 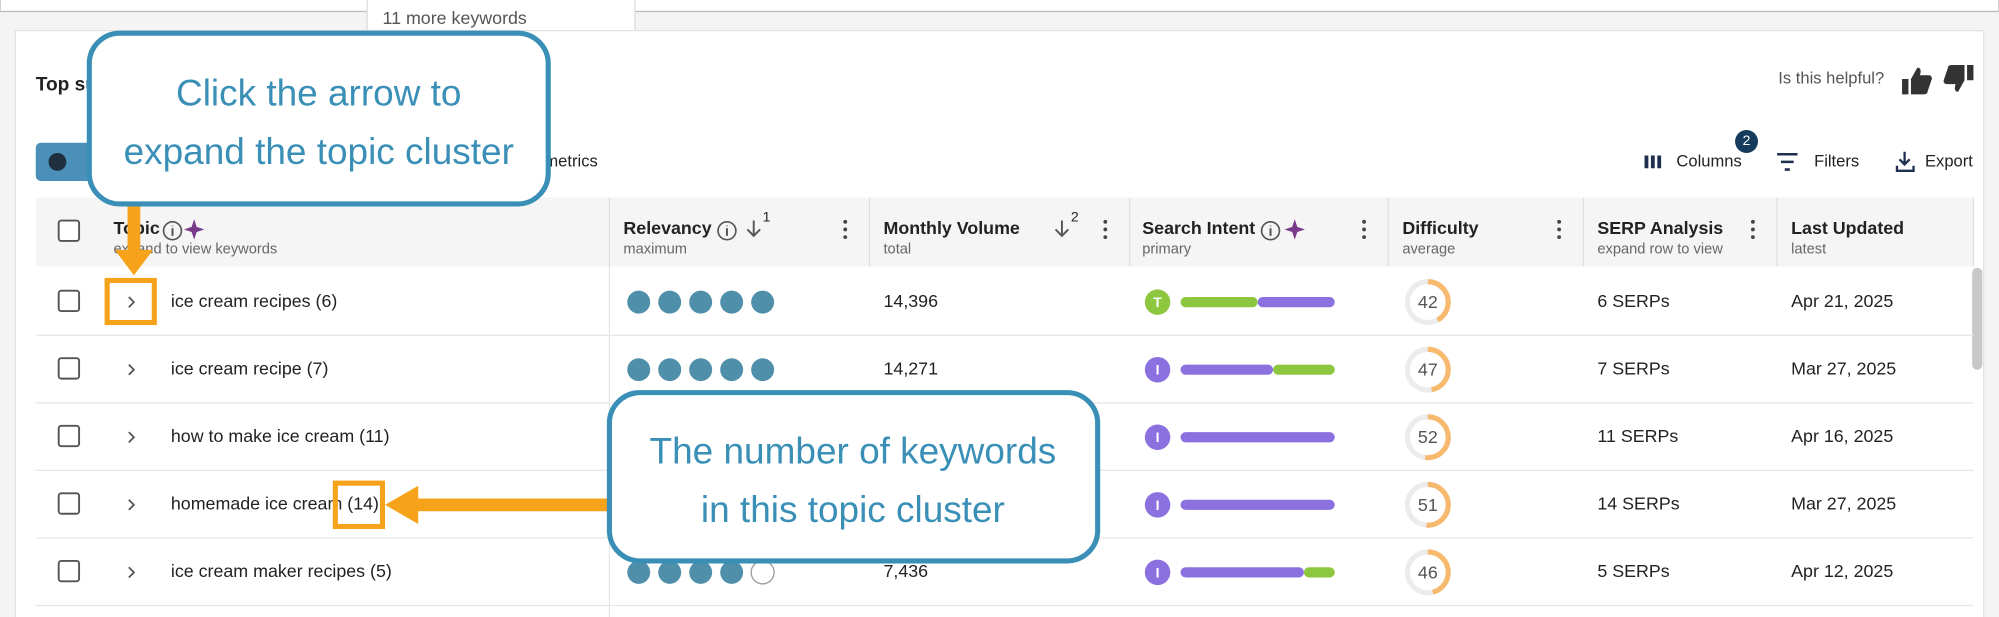 What do you see at coordinates (254, 301) in the screenshot?
I see `topic: ice cream recipes (6)` at bounding box center [254, 301].